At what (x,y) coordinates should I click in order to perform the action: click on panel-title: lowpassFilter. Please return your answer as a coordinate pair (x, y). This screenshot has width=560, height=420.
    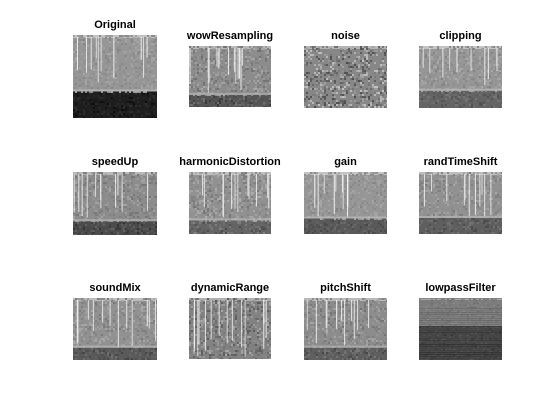
    Looking at the image, I should click on (460, 288).